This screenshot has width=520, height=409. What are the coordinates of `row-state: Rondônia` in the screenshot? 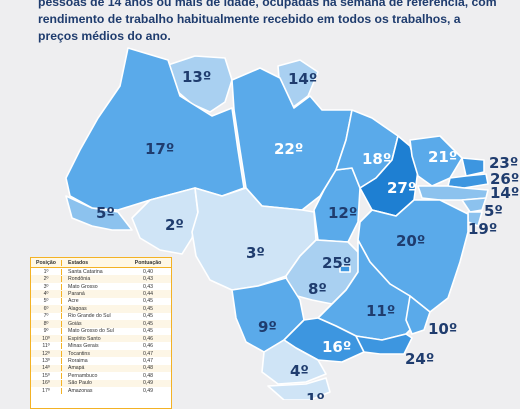 It's located at (79, 279).